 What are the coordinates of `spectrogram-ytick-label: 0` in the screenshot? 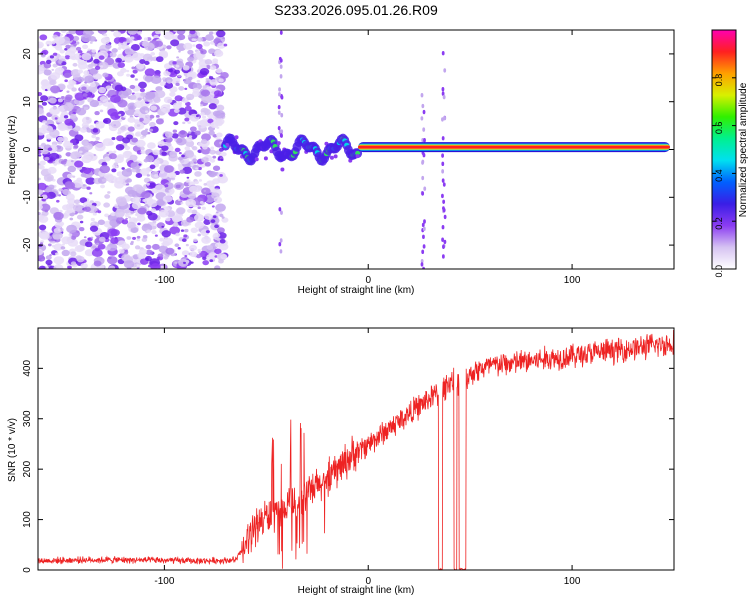 It's located at (27, 149).